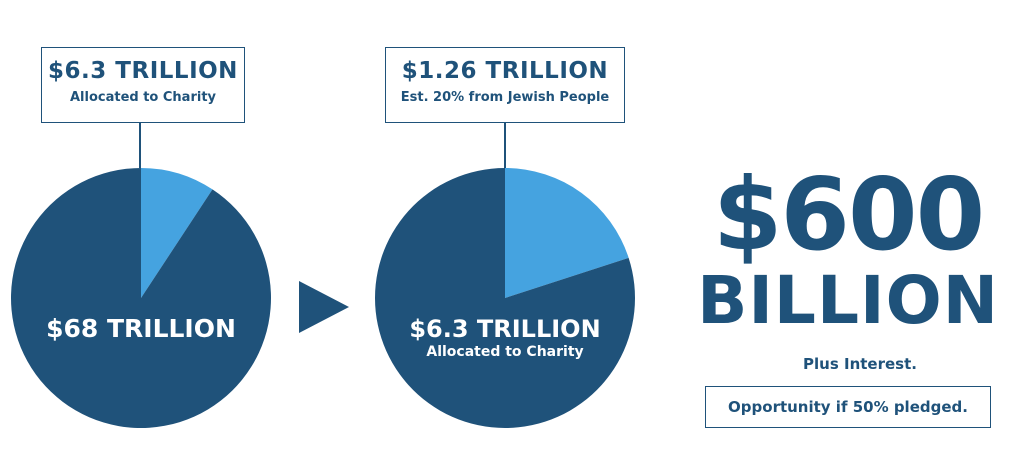  I want to click on pie-charity-label: $6.3 TRILLION Allocated to Charity, so click(505, 338).